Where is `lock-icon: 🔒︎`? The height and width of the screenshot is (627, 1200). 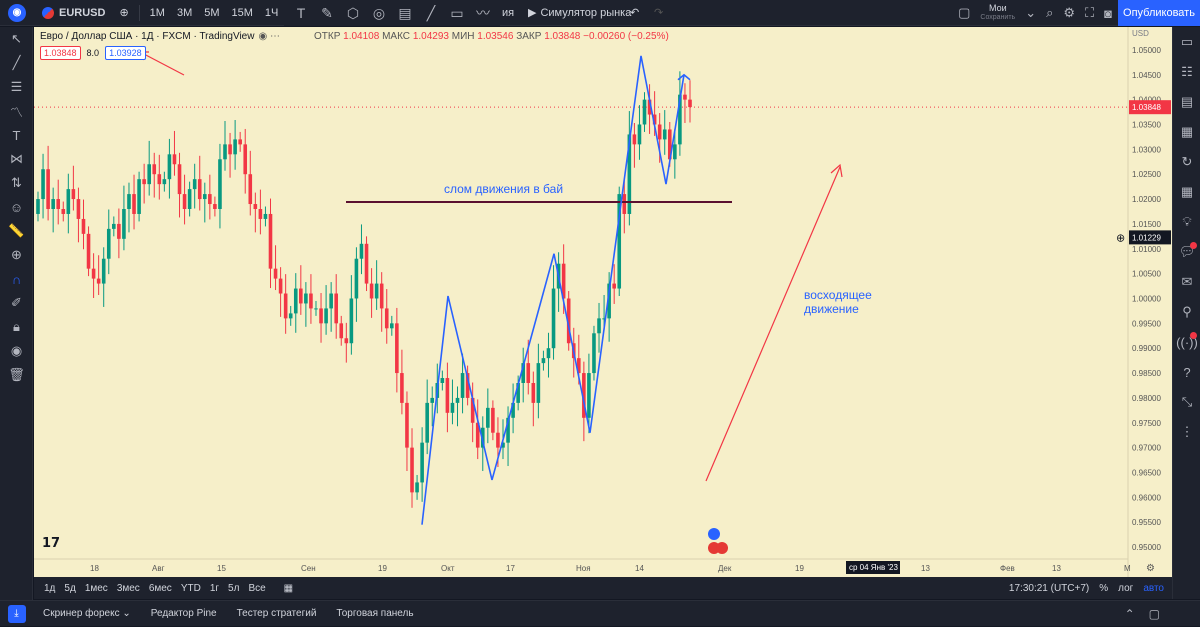
lock-icon: 🔒︎ is located at coordinates (16, 326).